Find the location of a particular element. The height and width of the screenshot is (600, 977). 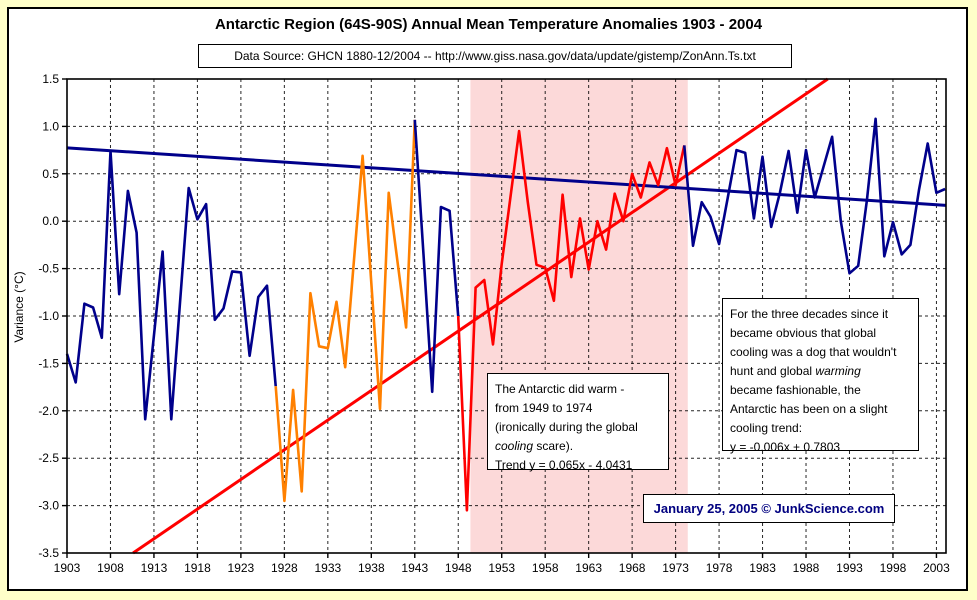

x-tick-label: 1968 is located at coordinates (632, 568).